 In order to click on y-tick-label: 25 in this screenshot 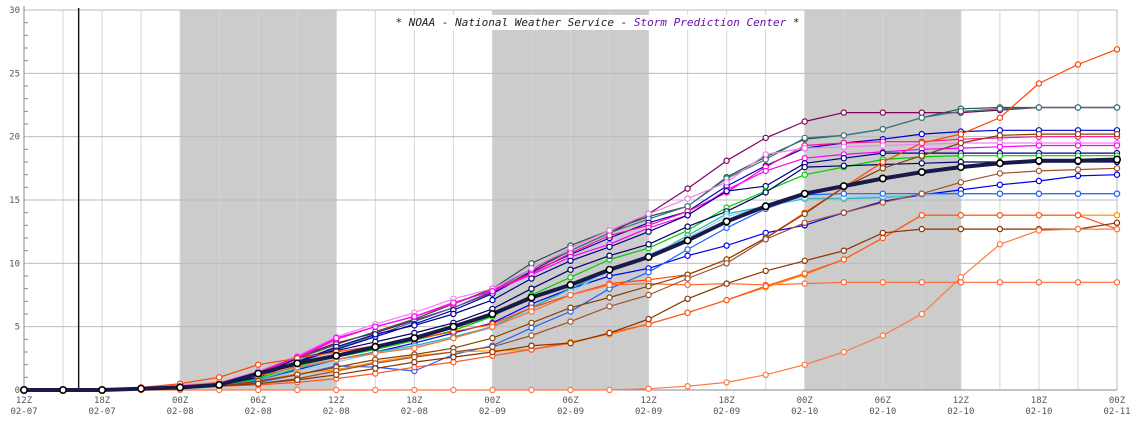, I will do `click(14, 74)`.